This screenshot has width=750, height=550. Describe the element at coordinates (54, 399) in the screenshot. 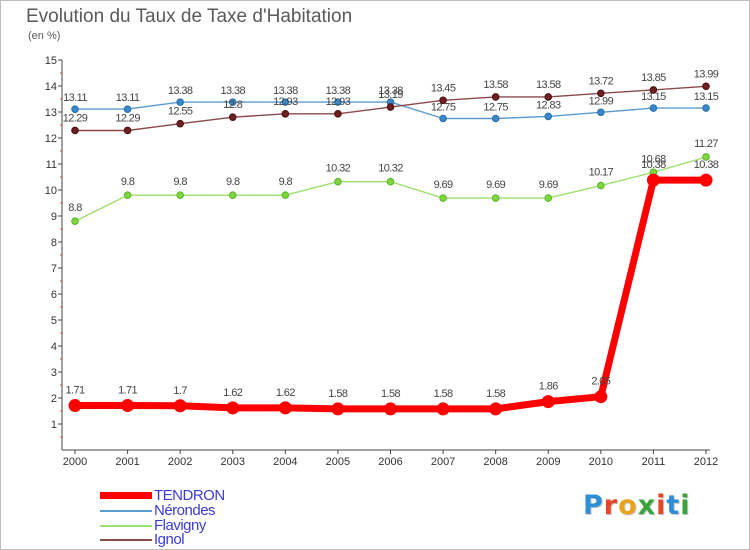

I see `y-tick-label: 2` at that location.